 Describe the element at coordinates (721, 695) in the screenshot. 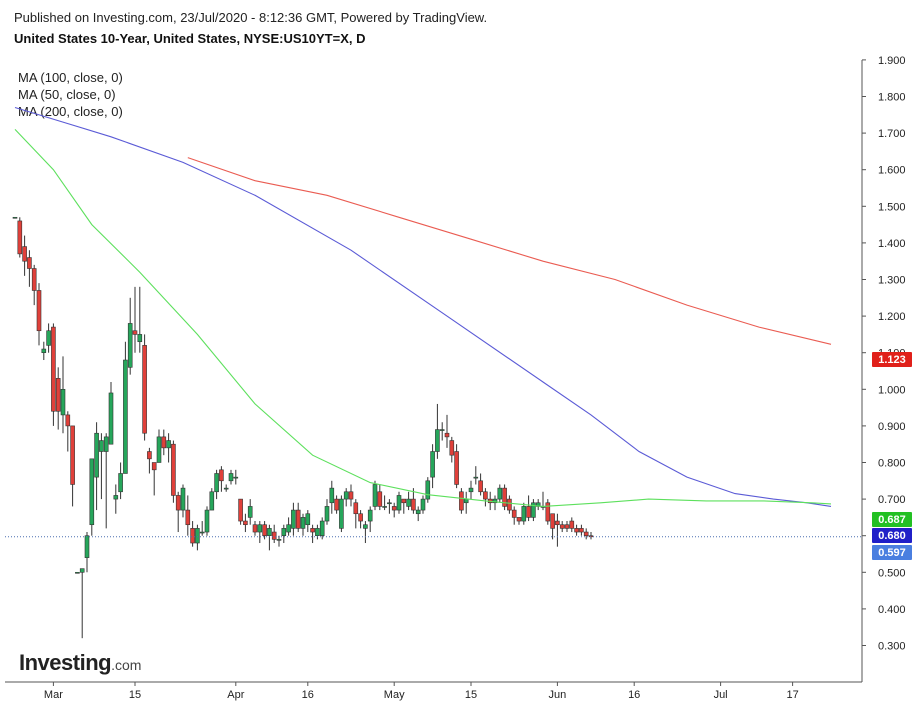

I see `x-tick-label: Jul` at that location.